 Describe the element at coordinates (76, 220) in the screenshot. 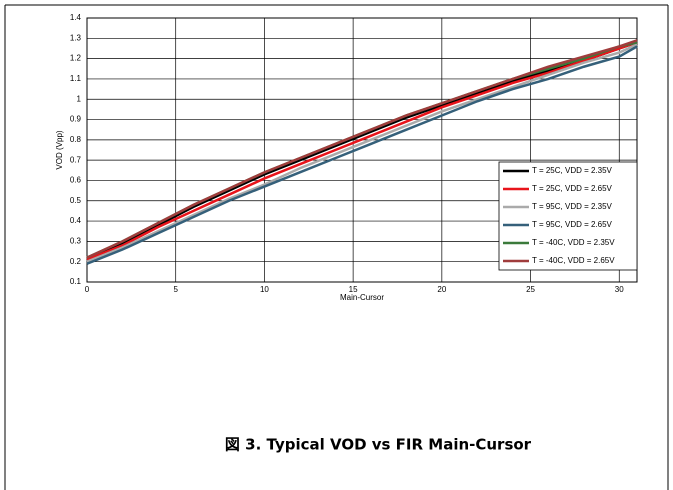

I see `y-tick-label: 0.4` at that location.